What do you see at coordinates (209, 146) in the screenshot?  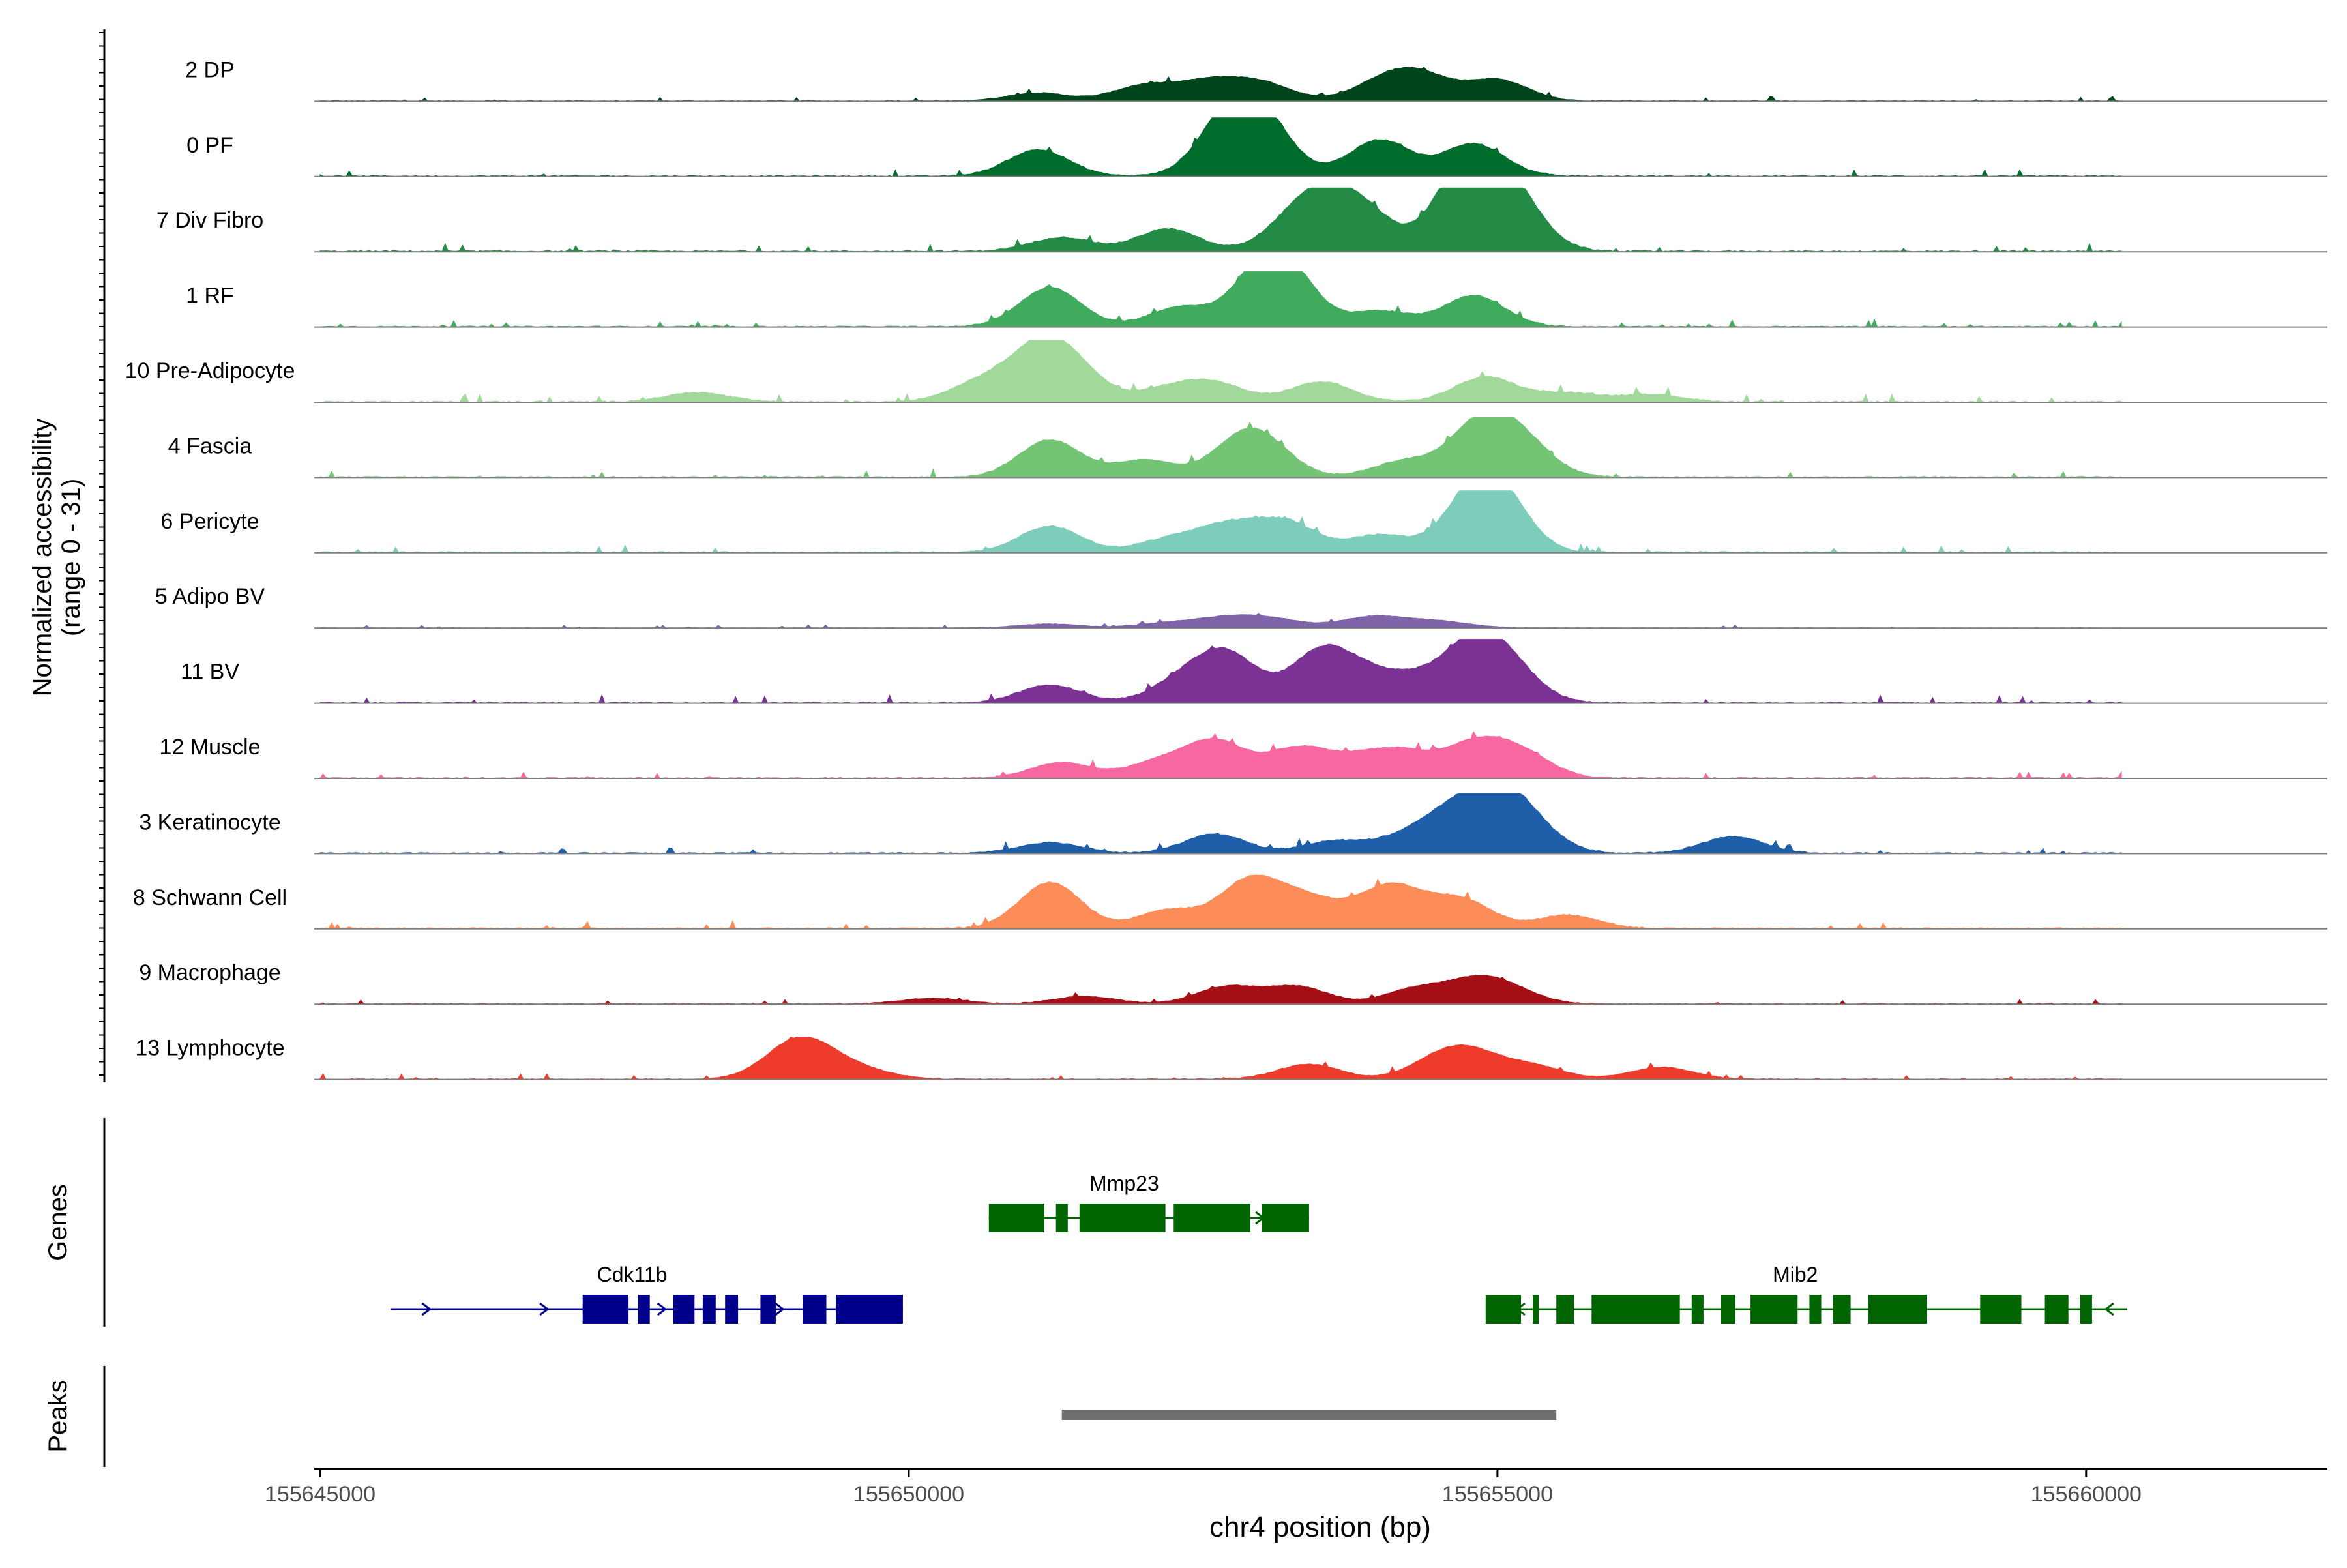 I see `track-label-1: 0 PF` at bounding box center [209, 146].